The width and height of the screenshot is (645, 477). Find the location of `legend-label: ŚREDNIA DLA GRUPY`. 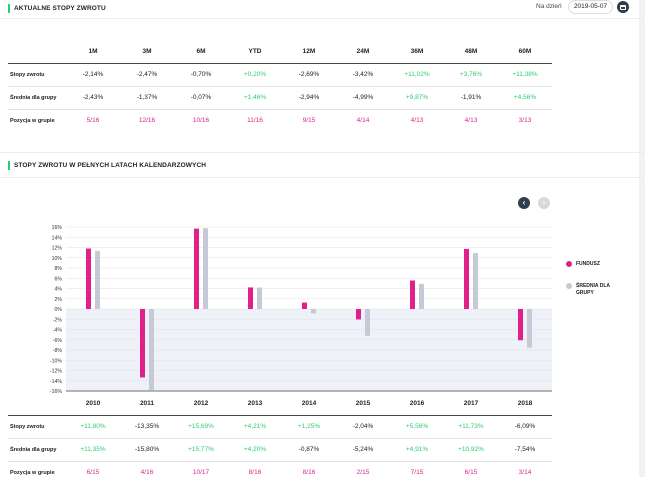

legend-label: ŚREDNIA DLA GRUPY is located at coordinates (593, 289).